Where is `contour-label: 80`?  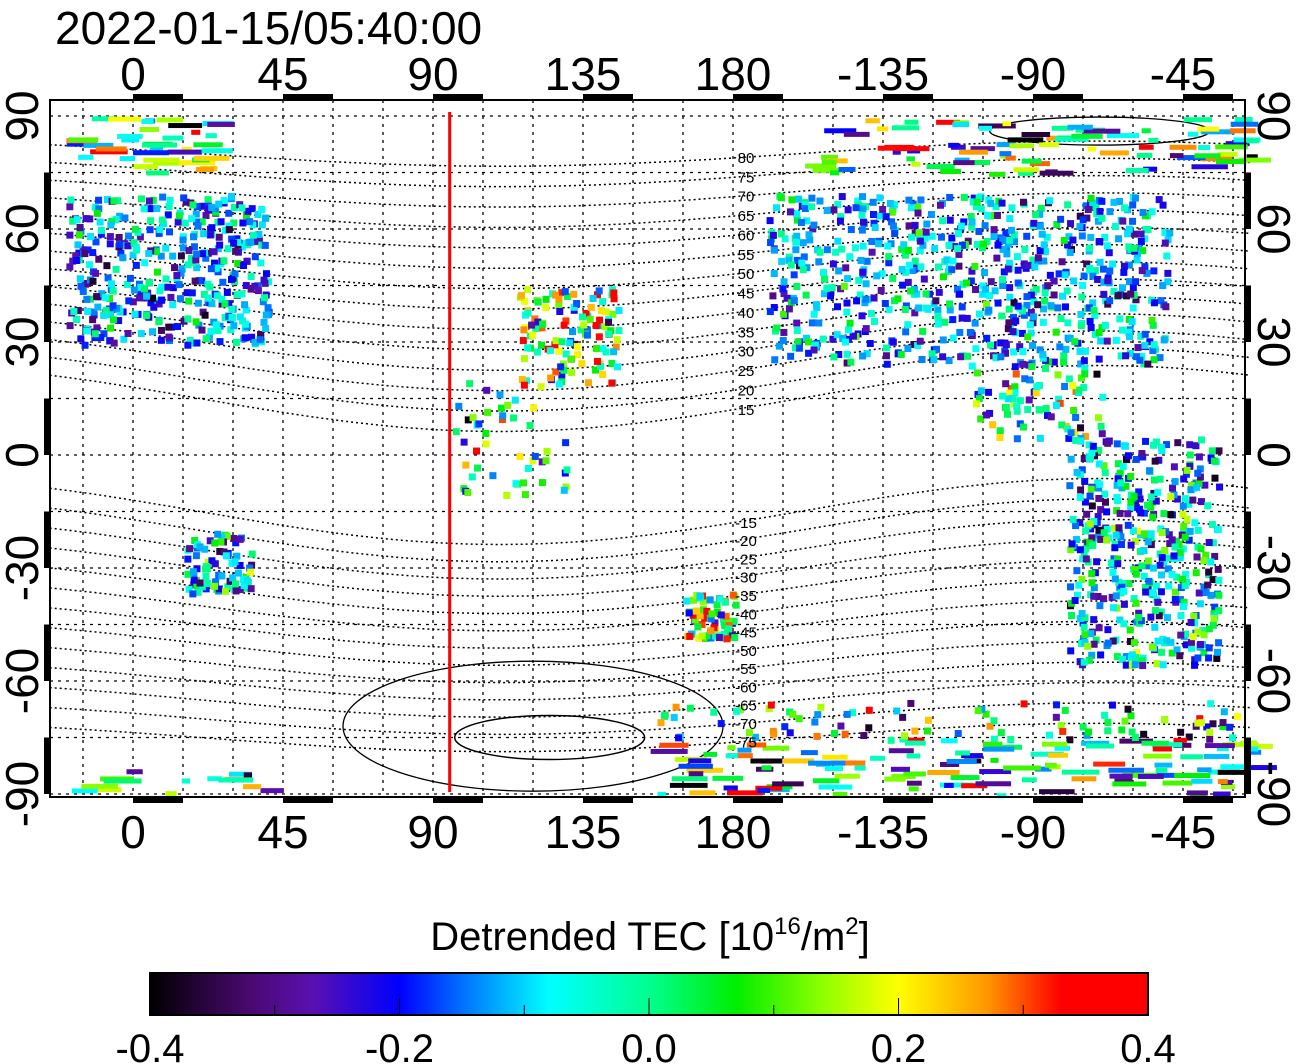
contour-label: 80 is located at coordinates (746, 158).